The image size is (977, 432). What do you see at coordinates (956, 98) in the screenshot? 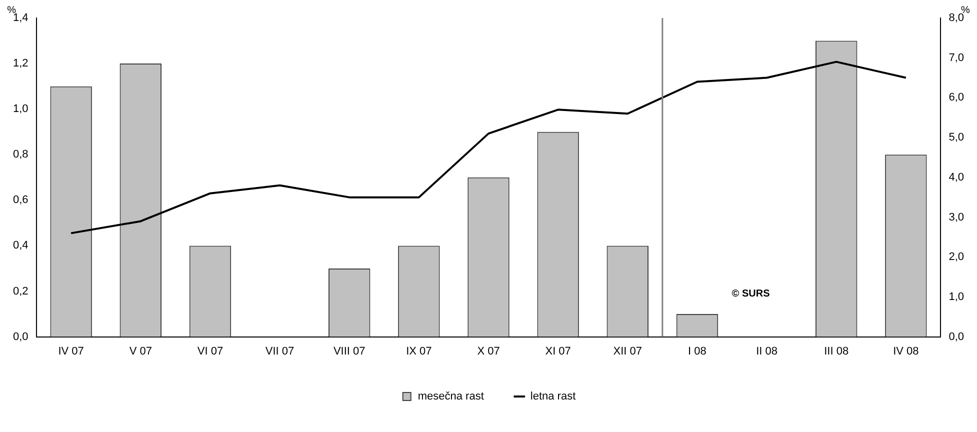
I see `y2-tick-label: 6,0` at bounding box center [956, 98].